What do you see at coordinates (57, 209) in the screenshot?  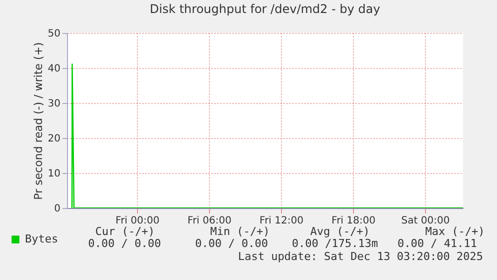 I see `y-tick-label: 0` at bounding box center [57, 209].